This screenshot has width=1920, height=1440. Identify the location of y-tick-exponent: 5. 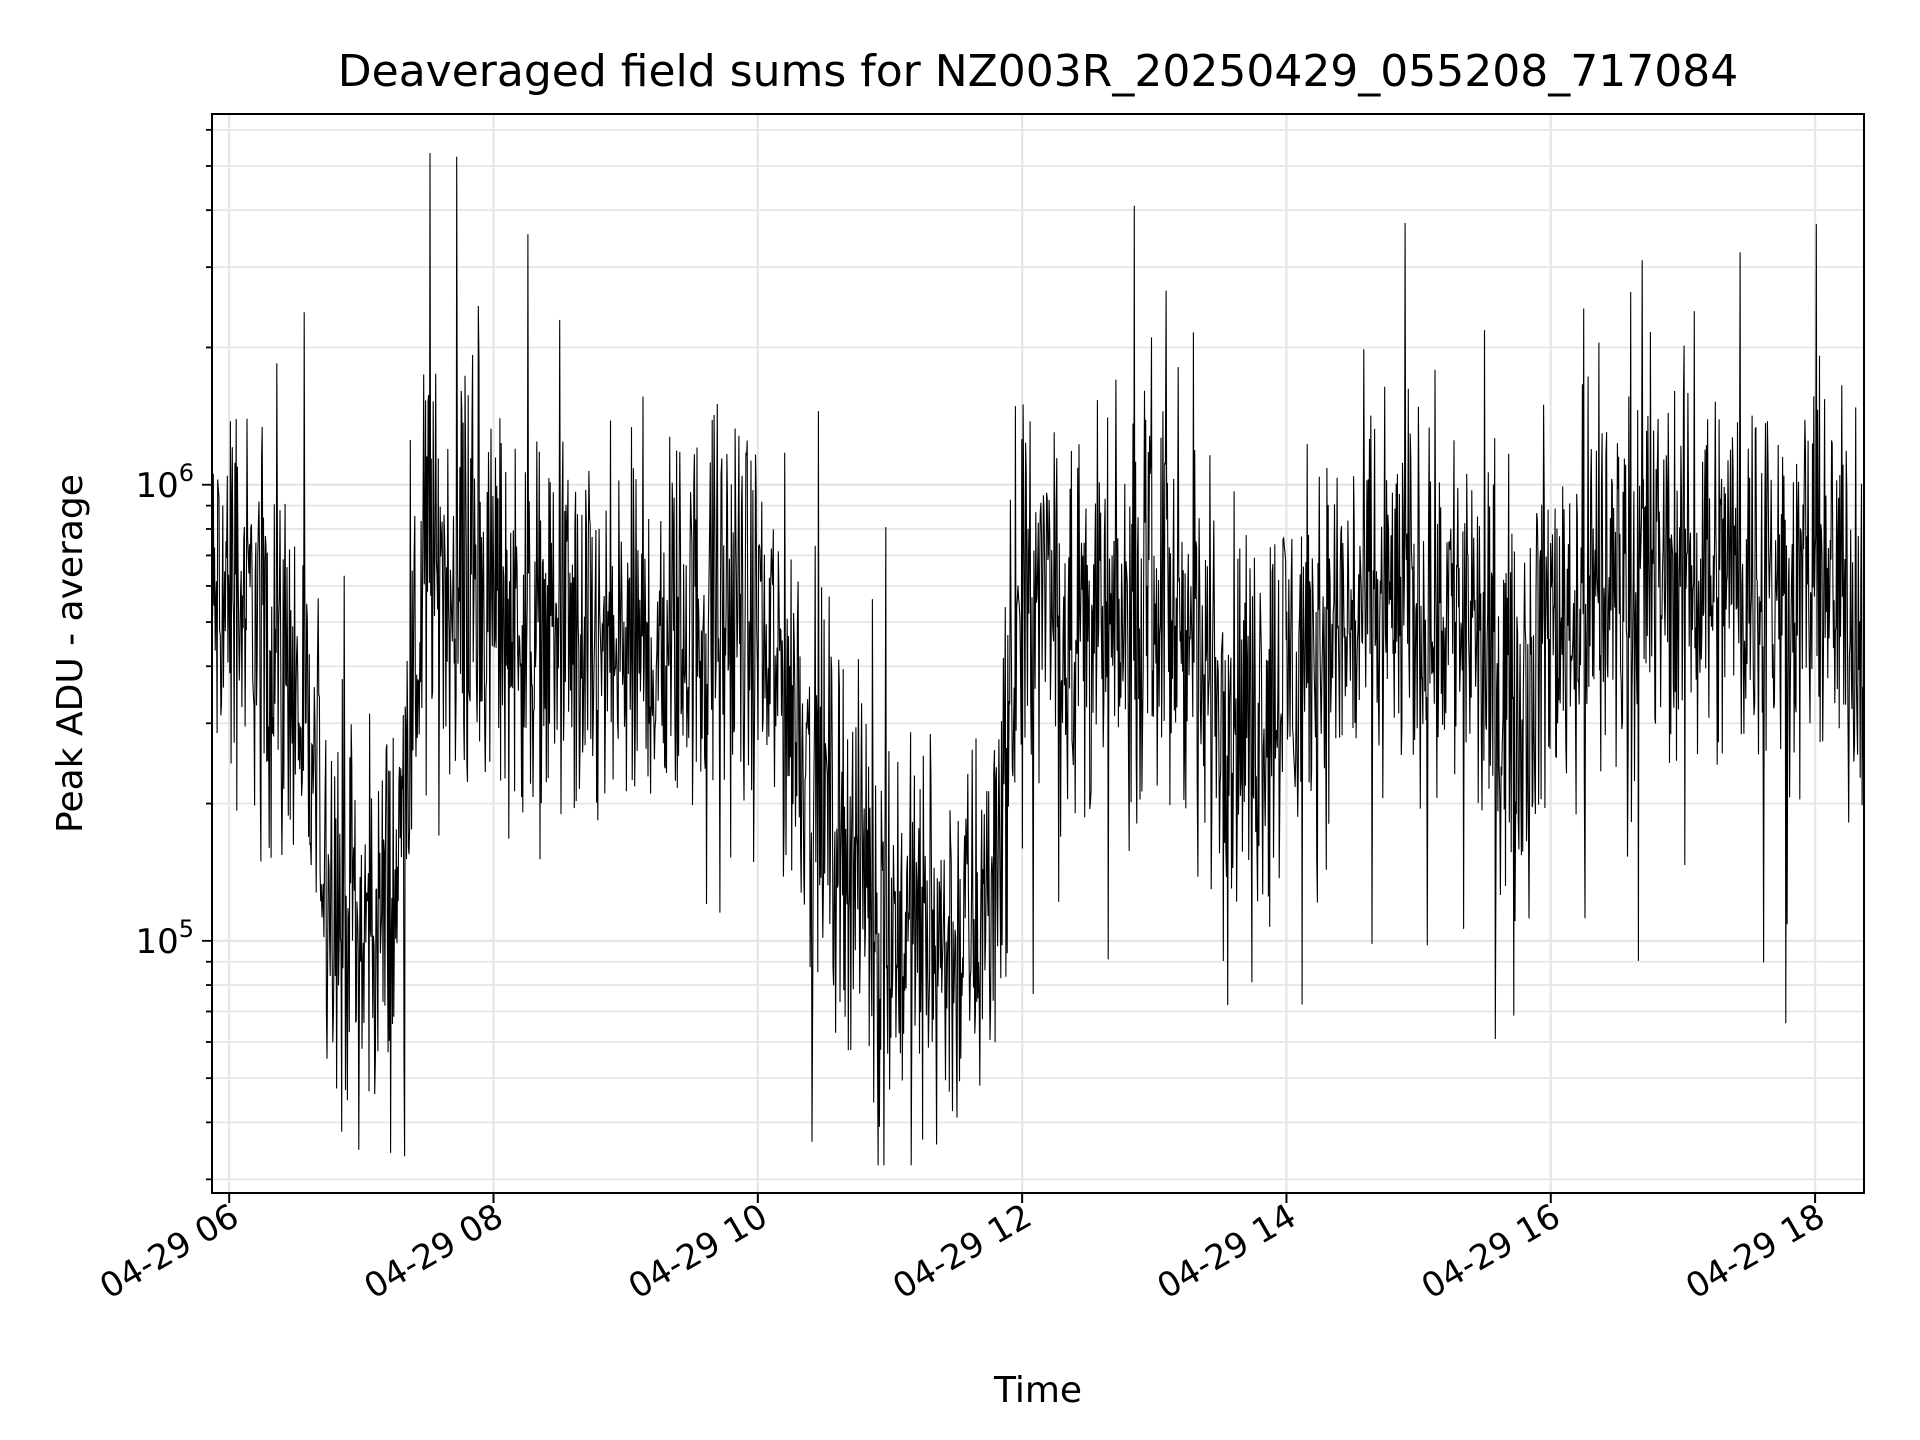
(186, 929).